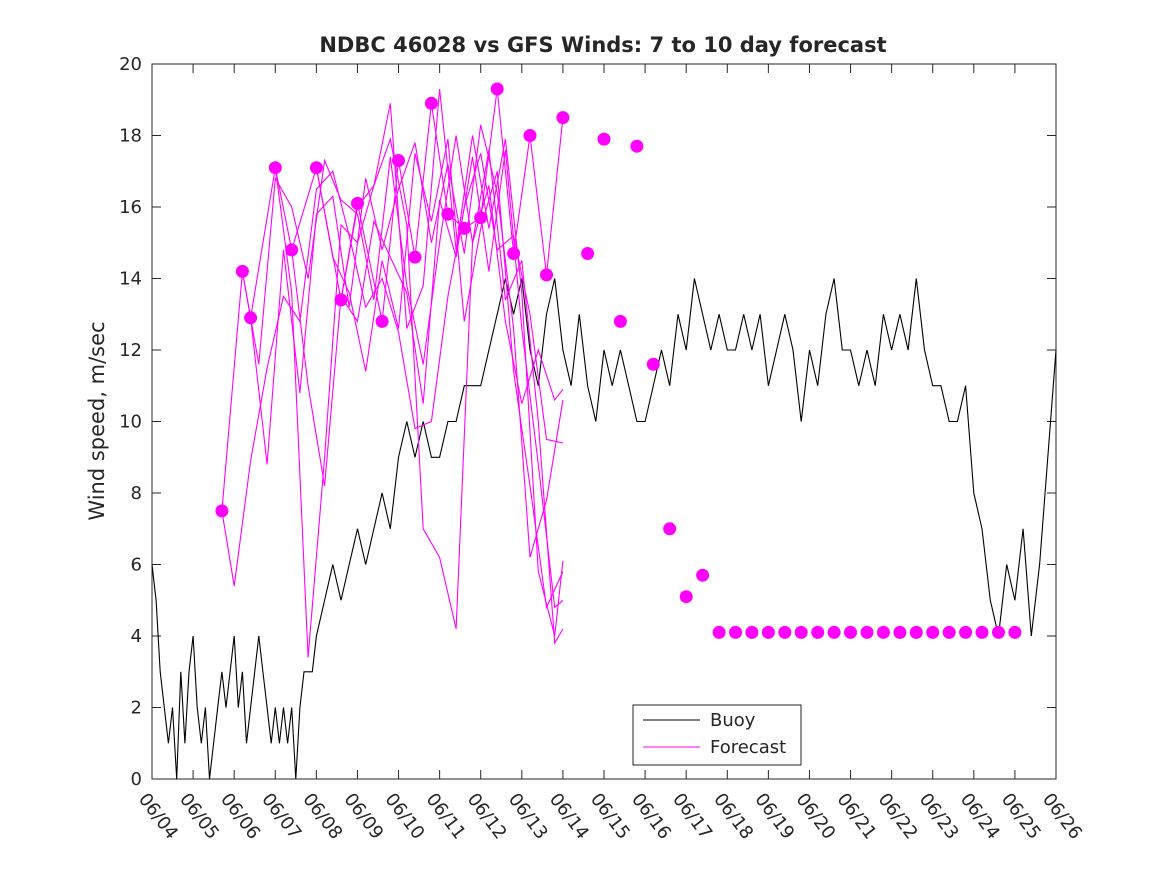 This screenshot has width=1167, height=875. I want to click on x-tick-label: 06/06, so click(240, 816).